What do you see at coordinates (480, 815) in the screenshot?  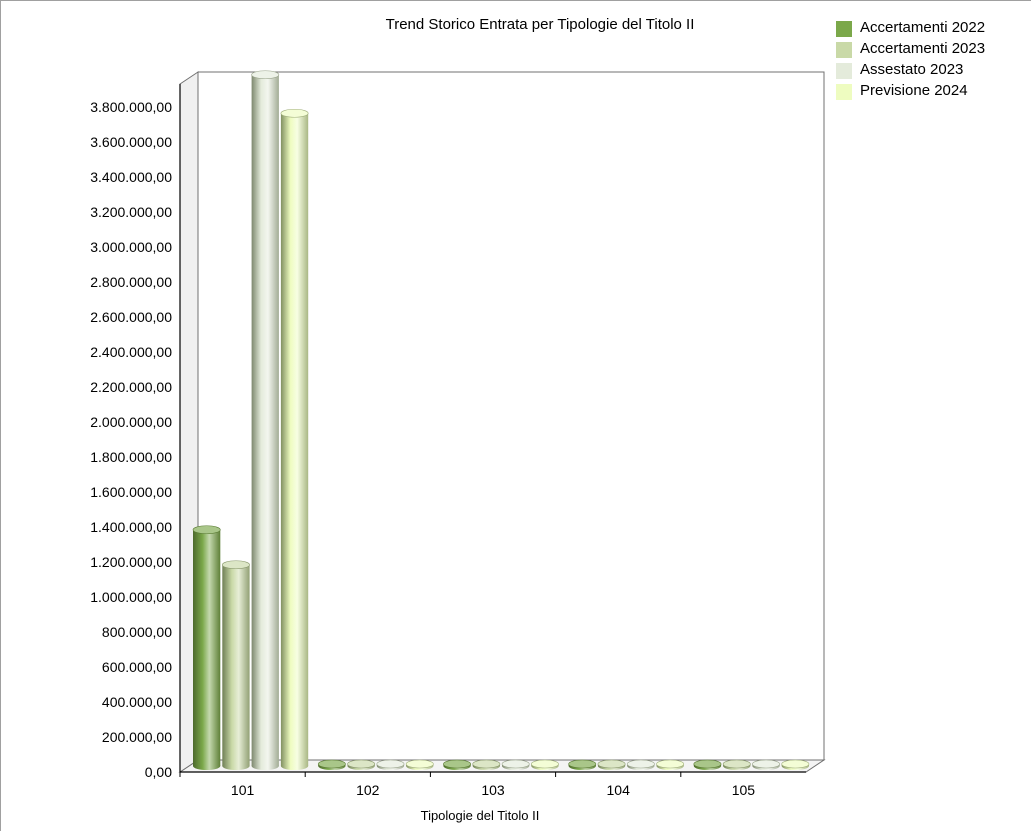 I see `x-axis-title: Tipologie del Titolo II` at bounding box center [480, 815].